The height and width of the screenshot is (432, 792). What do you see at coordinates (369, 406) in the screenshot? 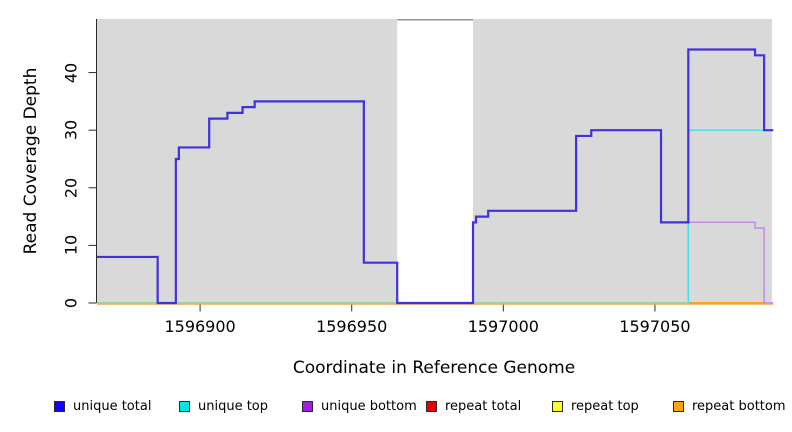
I see `legend-label: unique bottom` at bounding box center [369, 406].